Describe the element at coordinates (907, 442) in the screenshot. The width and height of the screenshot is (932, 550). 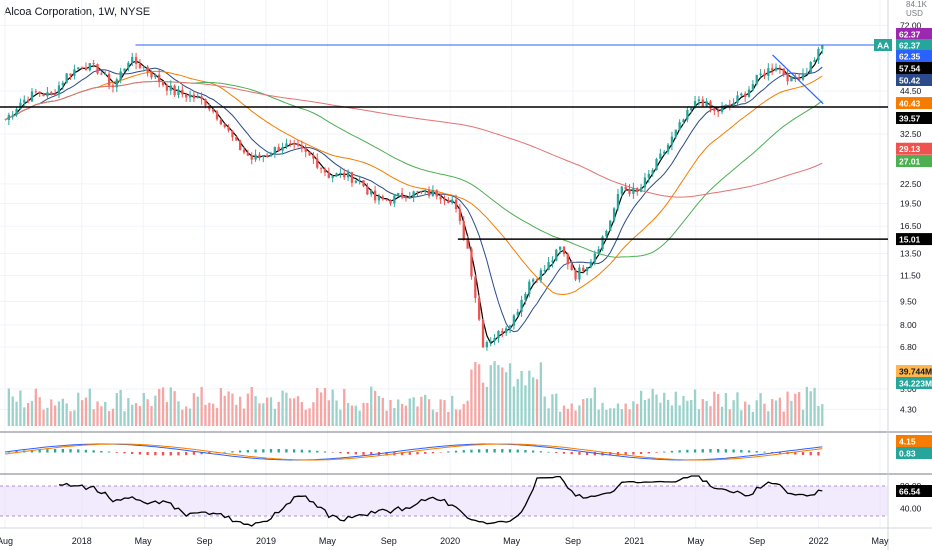
I see `badge-macd-1-text: 4.15` at that location.